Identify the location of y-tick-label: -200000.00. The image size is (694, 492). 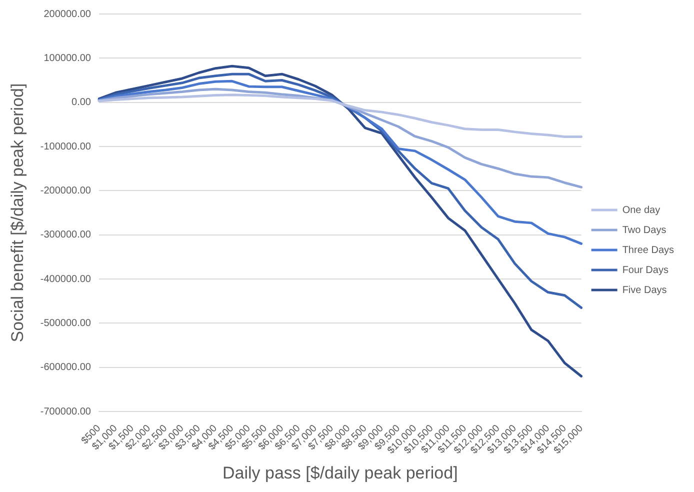
(66, 190).